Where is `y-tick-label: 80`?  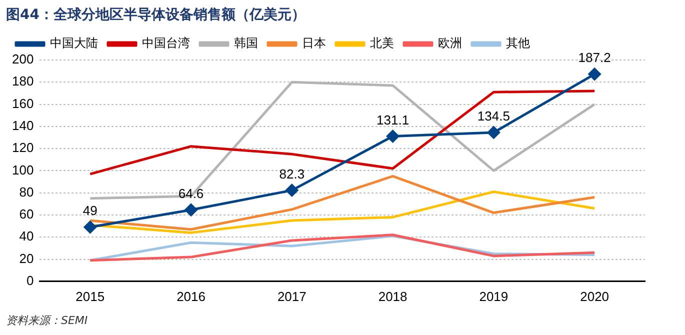
y-tick-label: 80 is located at coordinates (26, 192).